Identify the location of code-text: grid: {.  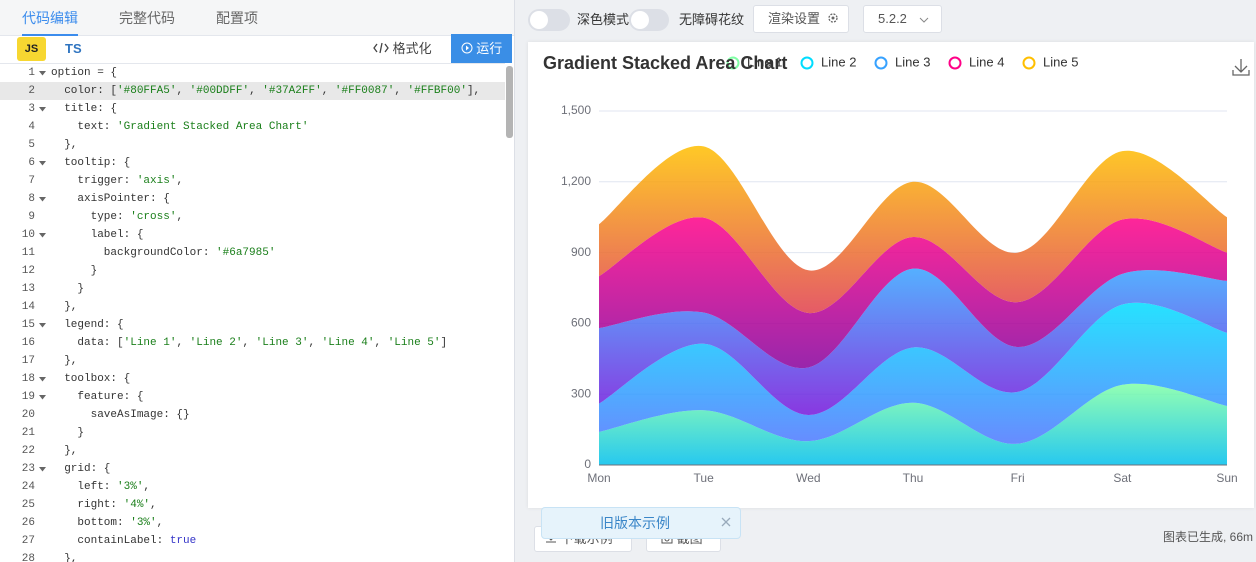
(81, 469).